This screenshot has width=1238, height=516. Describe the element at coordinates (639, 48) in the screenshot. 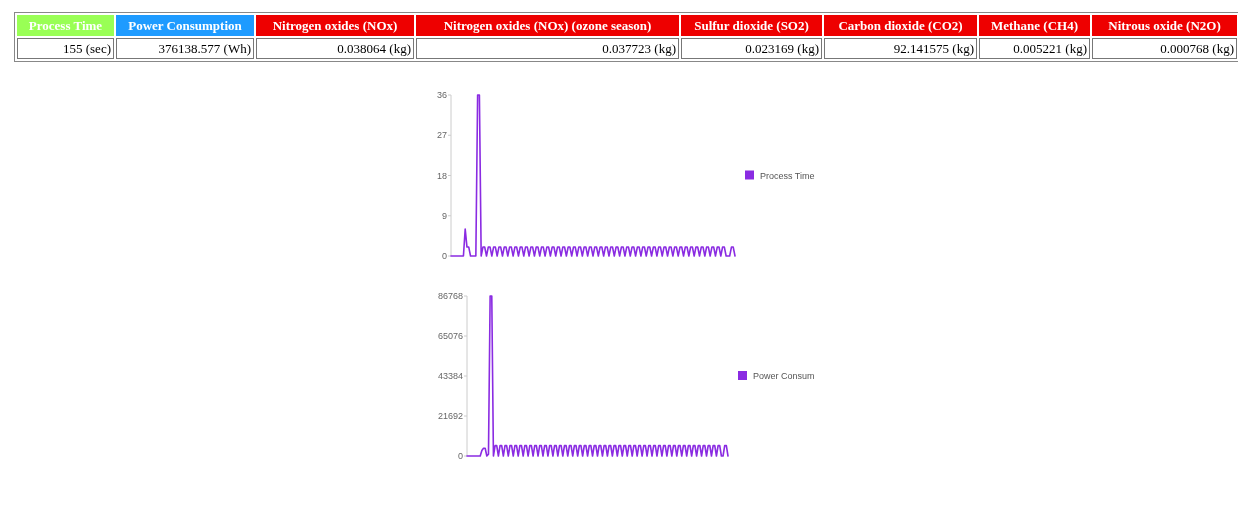

I see `text: 0.037723 (kg)` at that location.